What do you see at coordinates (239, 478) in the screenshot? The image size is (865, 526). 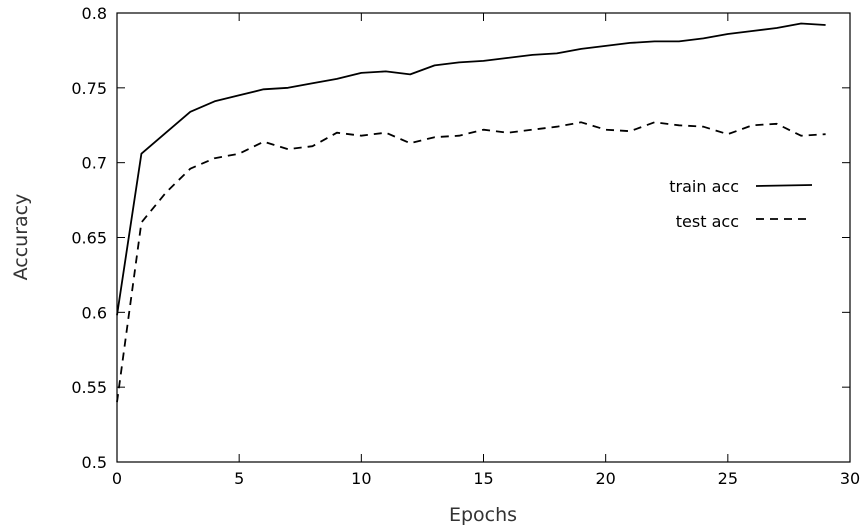 I see `x-tick-label: 5` at bounding box center [239, 478].